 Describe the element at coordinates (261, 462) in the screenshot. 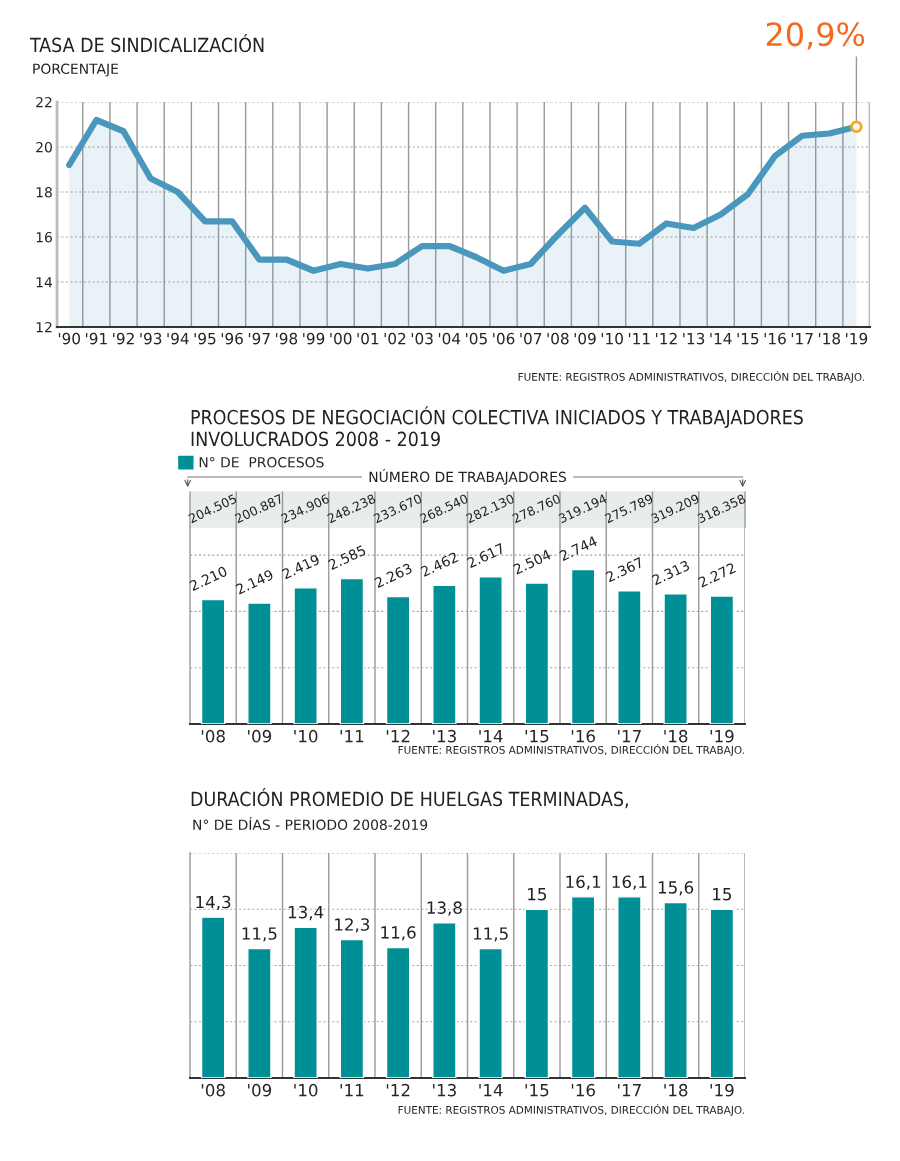

I see `legend-label: N° DE PROCESOS` at that location.